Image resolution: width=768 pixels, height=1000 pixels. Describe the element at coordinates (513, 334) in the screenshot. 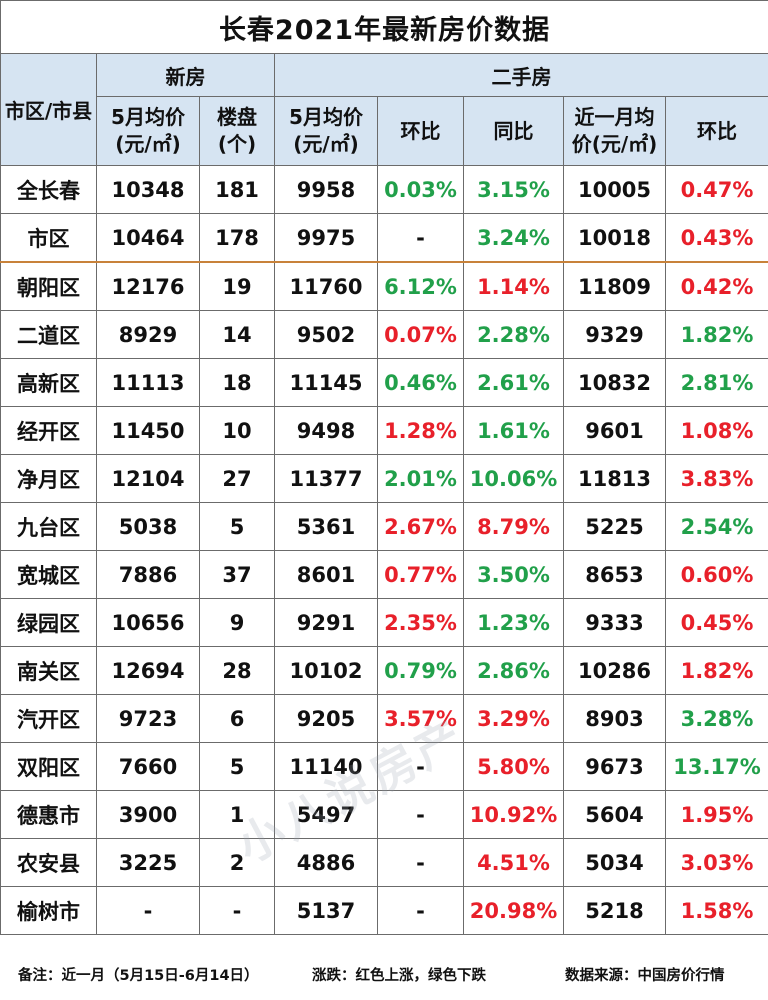

I see `second-yoy-cell: 2.28%` at that location.